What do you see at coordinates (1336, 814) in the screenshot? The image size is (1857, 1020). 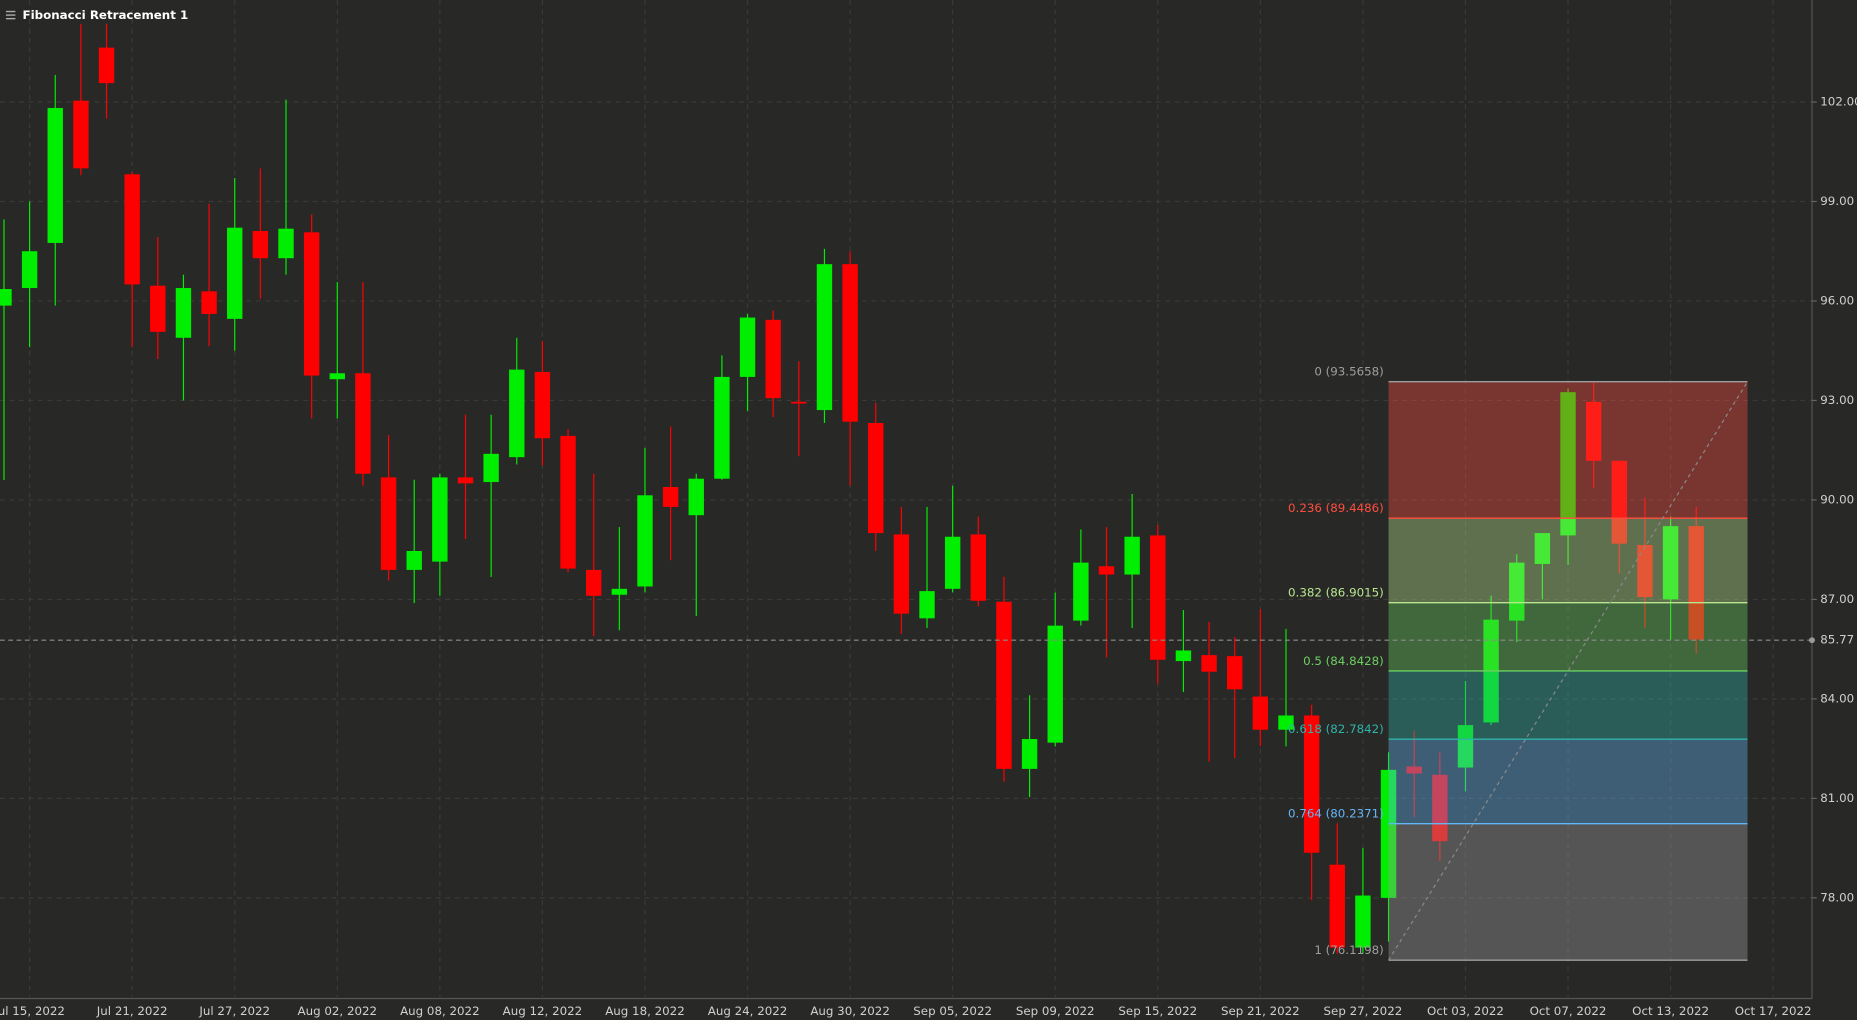 I see `fib-level-label: 0.764 (80.2371)` at bounding box center [1336, 814].